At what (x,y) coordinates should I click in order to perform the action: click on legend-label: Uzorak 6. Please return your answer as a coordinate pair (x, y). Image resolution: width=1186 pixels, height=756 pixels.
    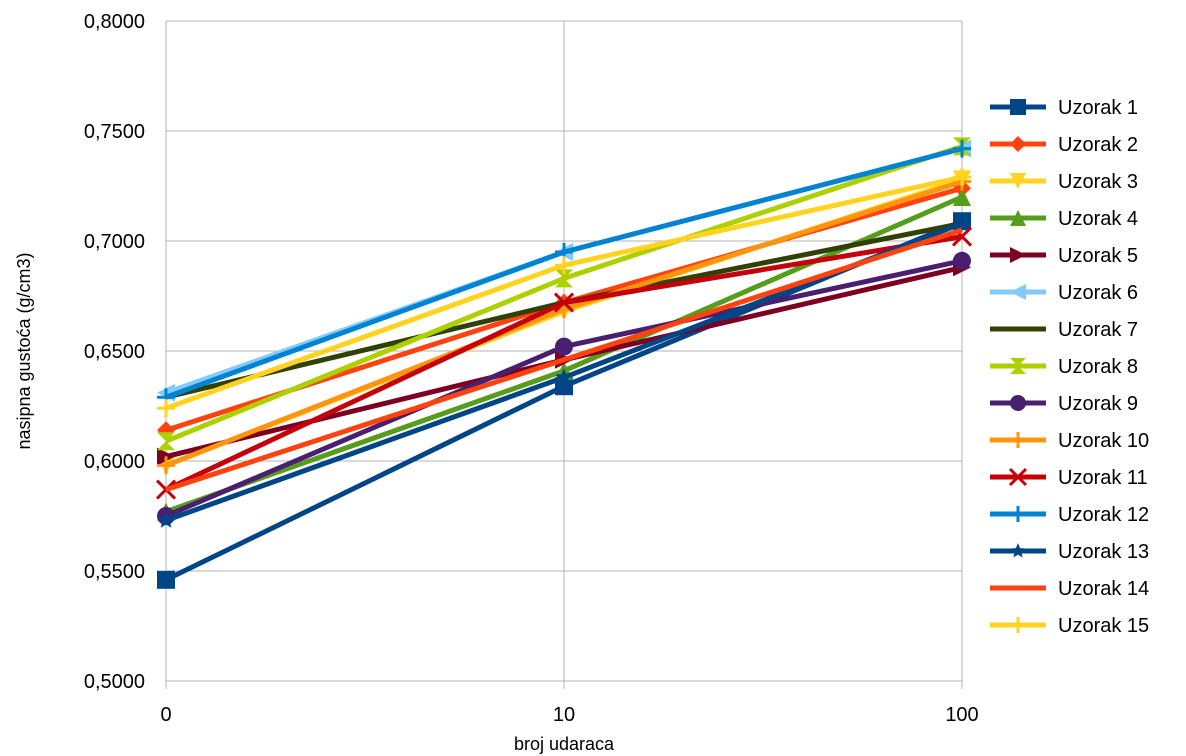
    Looking at the image, I should click on (1098, 293).